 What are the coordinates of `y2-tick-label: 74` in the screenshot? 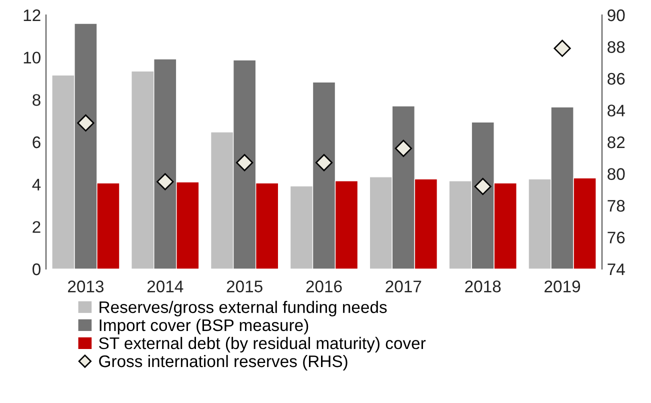 It's located at (616, 270).